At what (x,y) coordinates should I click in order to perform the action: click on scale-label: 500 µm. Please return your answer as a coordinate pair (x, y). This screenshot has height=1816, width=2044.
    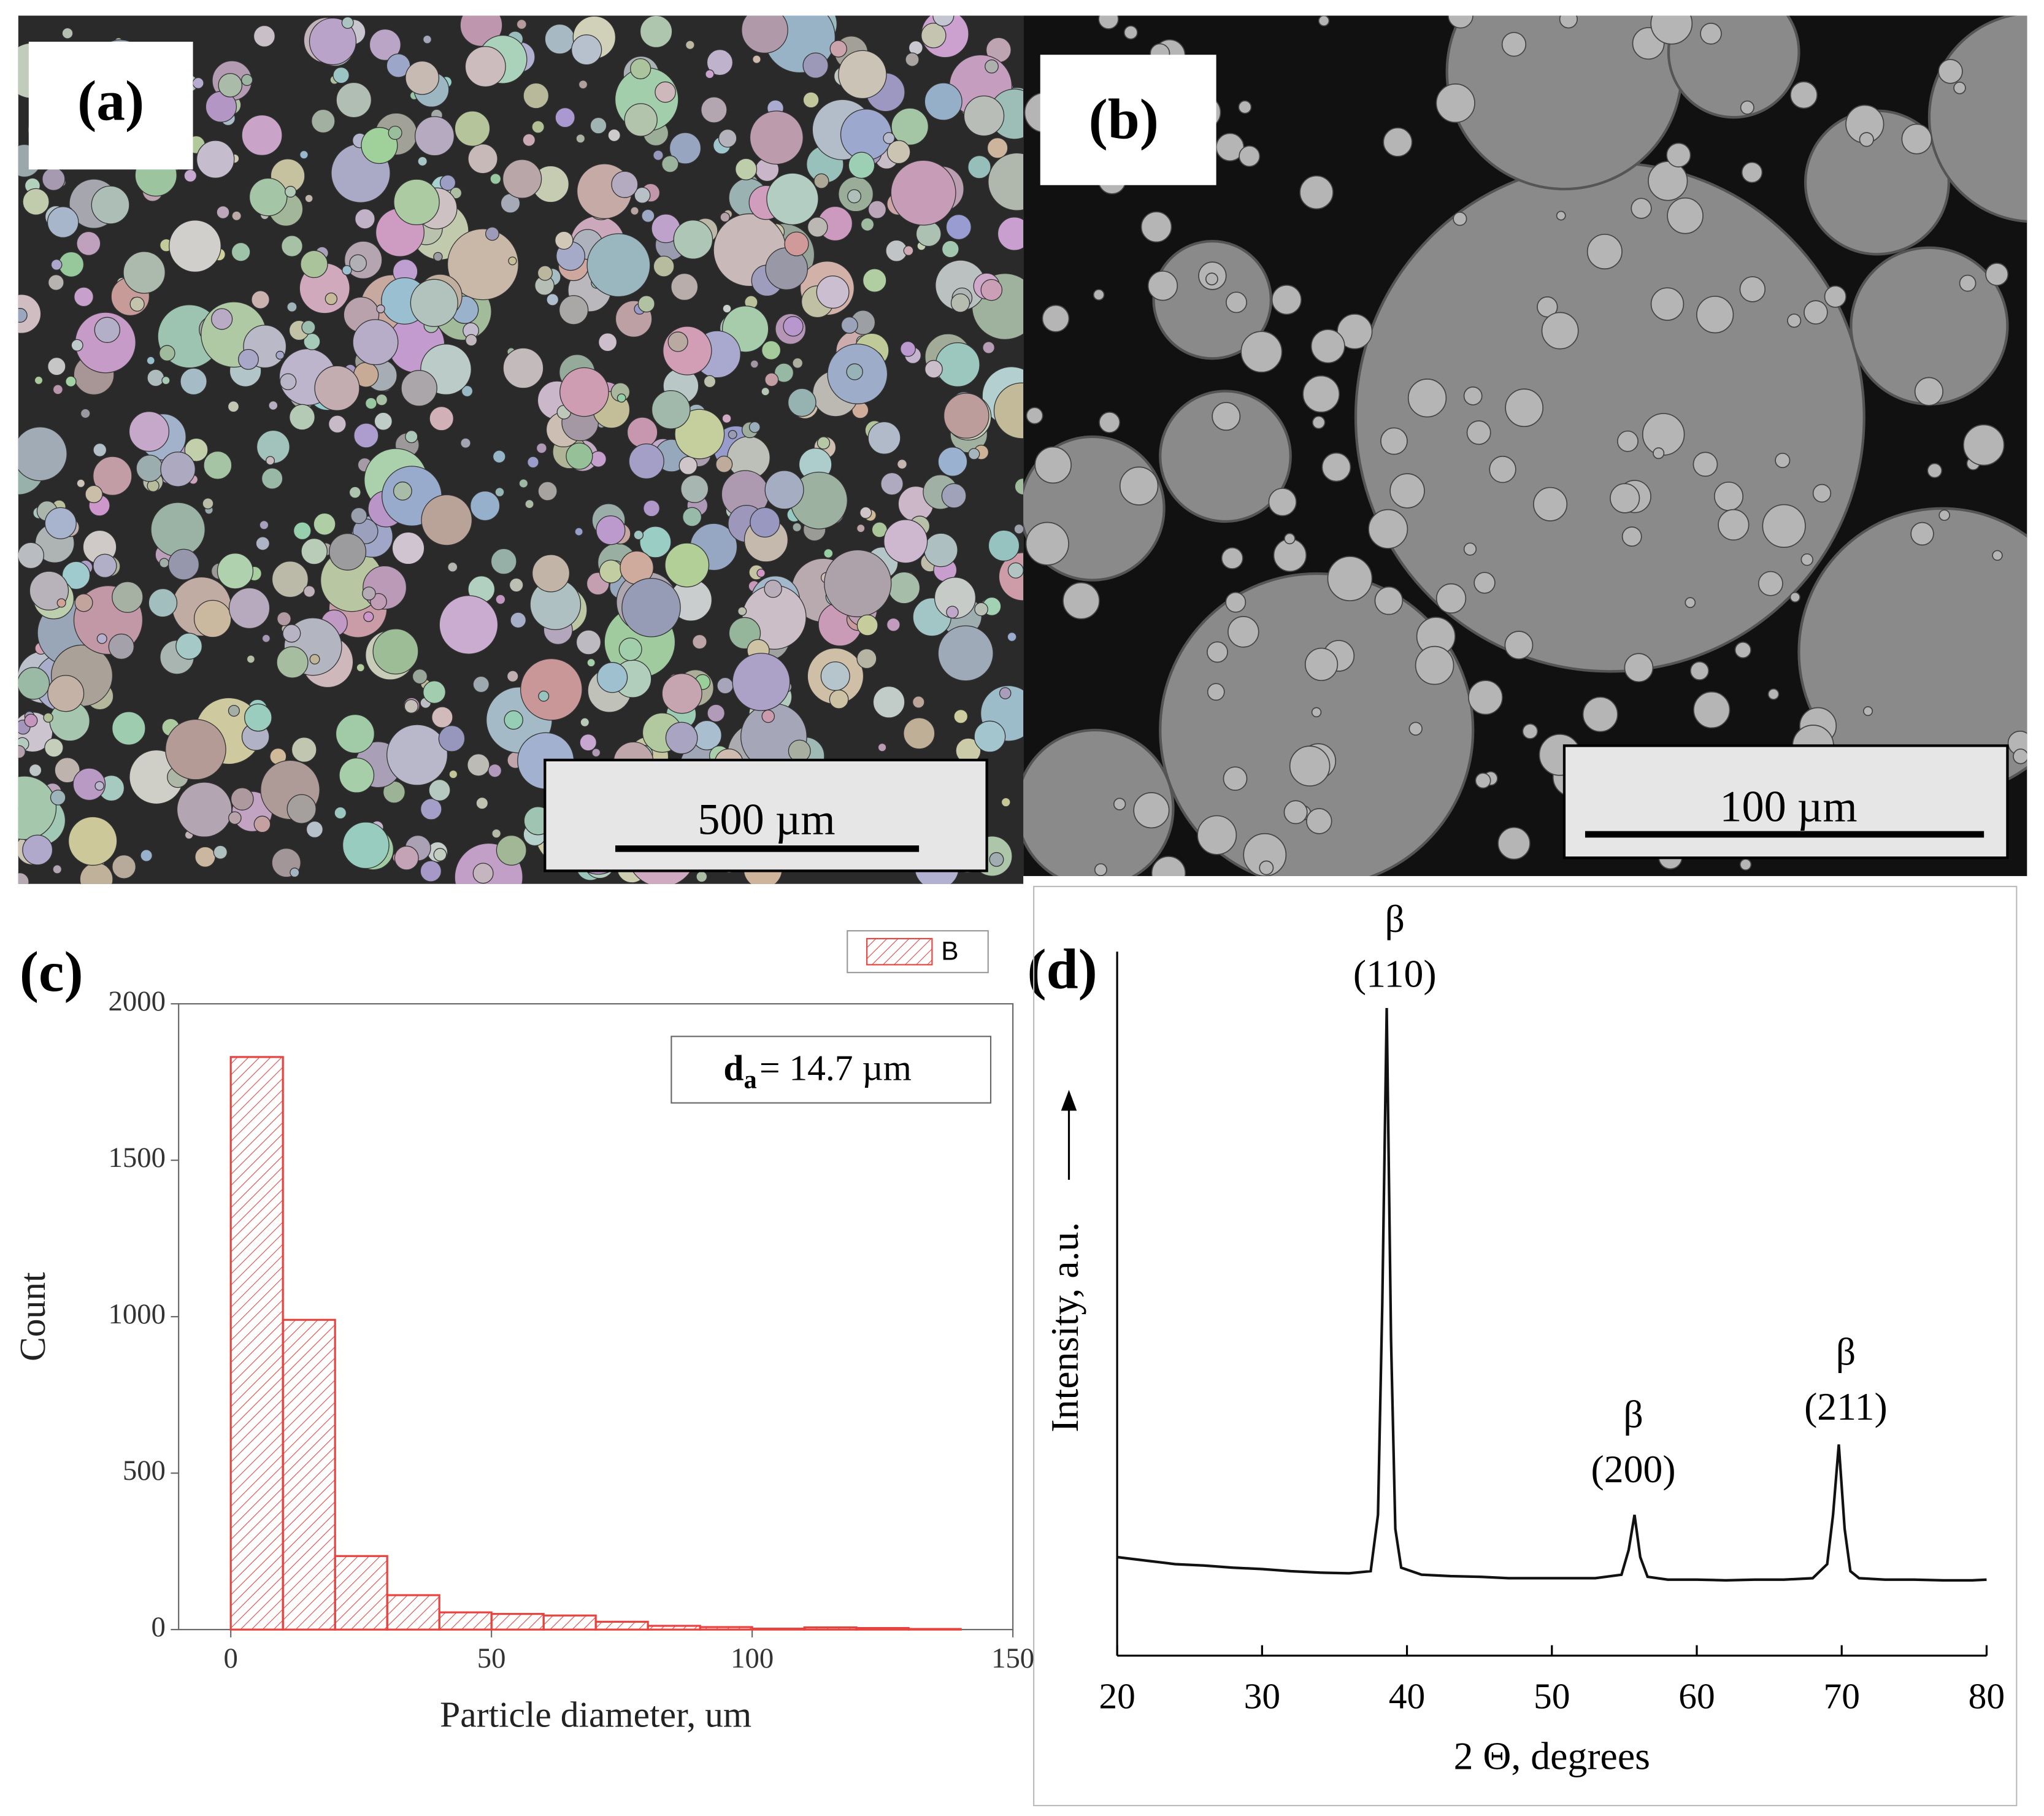
    Looking at the image, I should click on (766, 819).